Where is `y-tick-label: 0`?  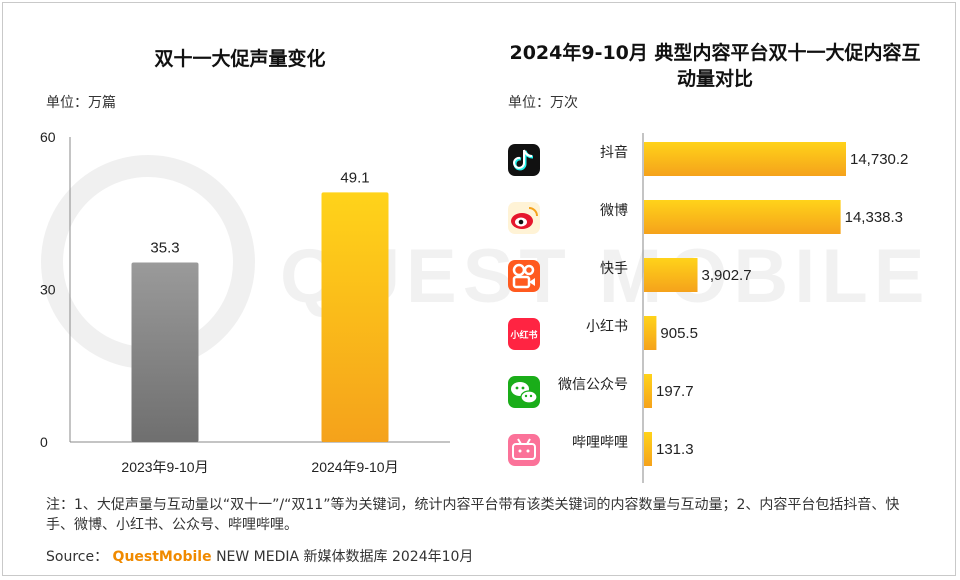 y-tick-label: 0 is located at coordinates (44, 442).